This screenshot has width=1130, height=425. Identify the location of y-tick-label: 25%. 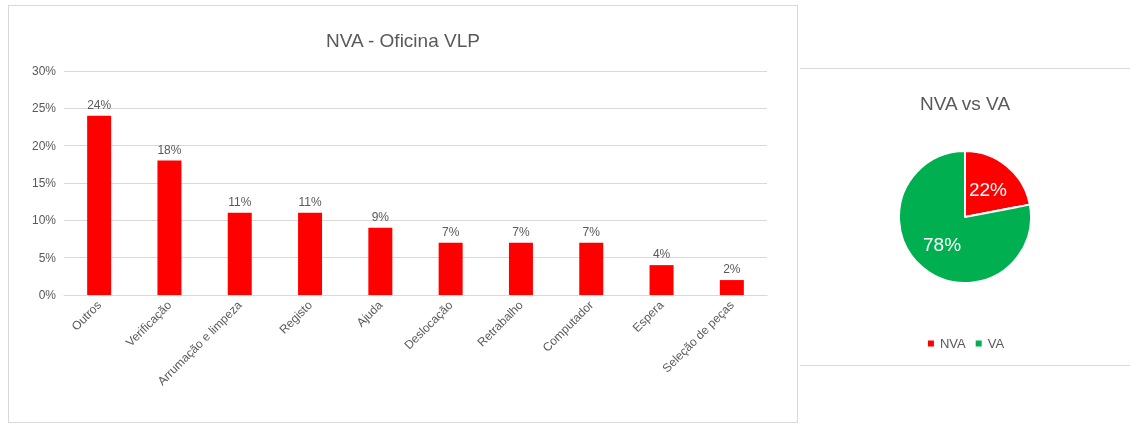
(44, 108).